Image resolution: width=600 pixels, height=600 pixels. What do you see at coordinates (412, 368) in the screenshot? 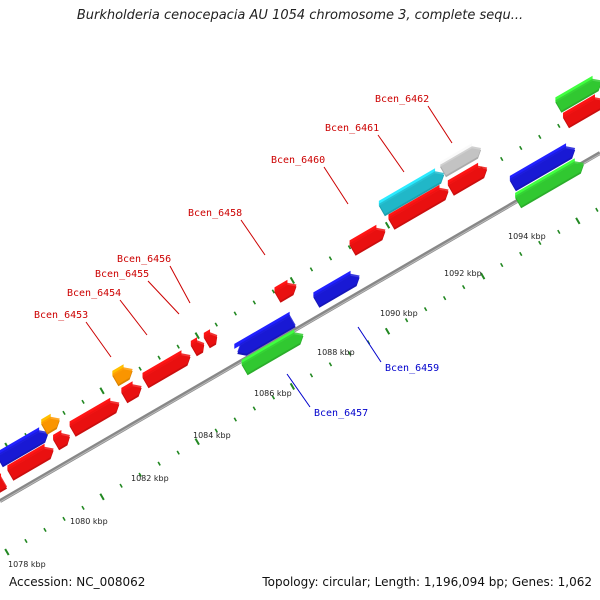
I see `gene-label: Bcen_6459` at bounding box center [412, 368].